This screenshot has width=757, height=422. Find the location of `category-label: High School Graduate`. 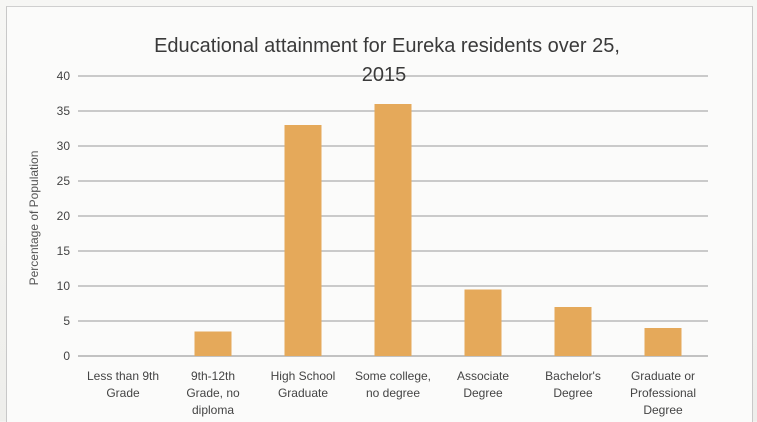

category-label: High School Graduate is located at coordinates (303, 384).